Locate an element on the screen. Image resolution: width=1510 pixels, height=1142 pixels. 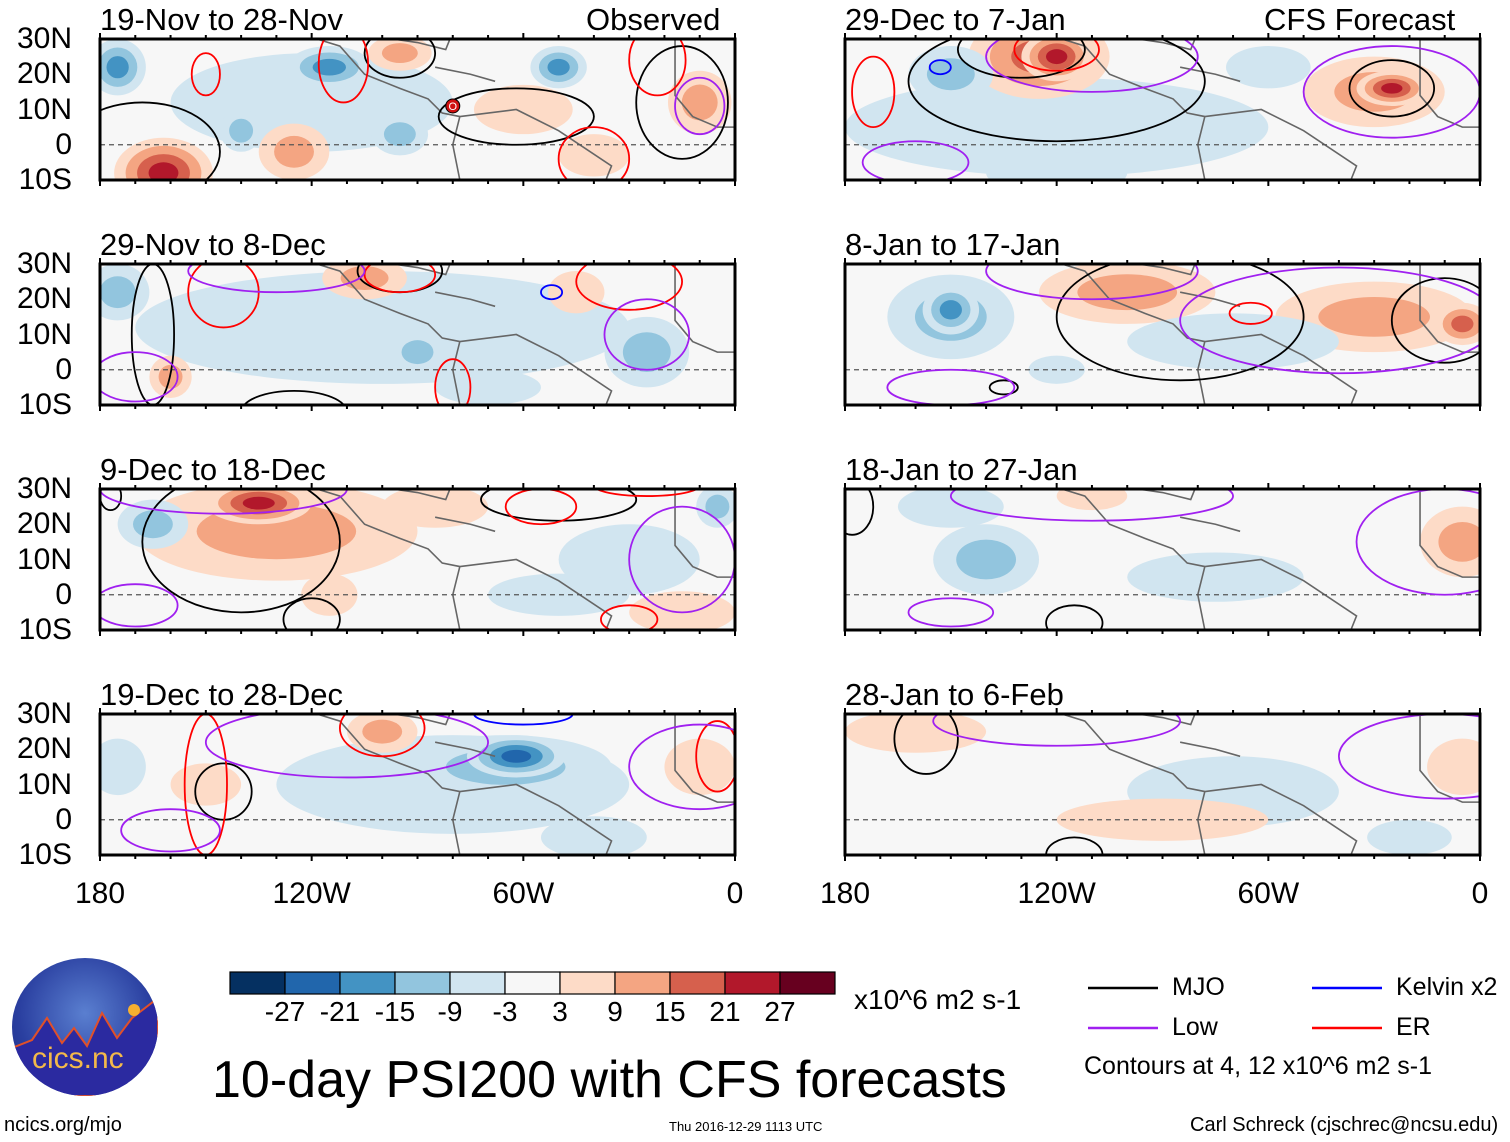
kelvin-contour is located at coordinates (552, 292).